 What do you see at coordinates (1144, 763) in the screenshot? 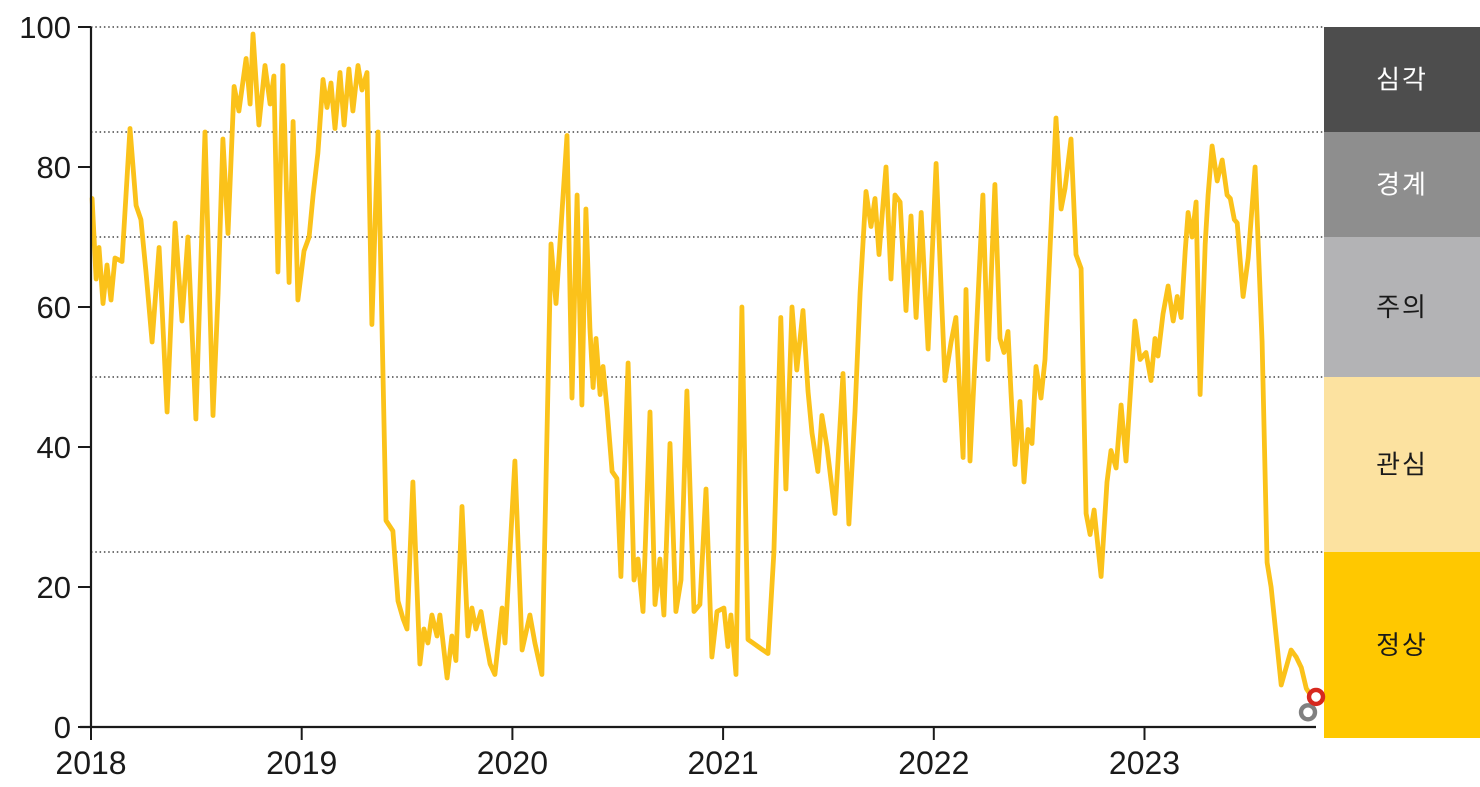
I see `x-axis-label-2023: 2023` at bounding box center [1144, 763].